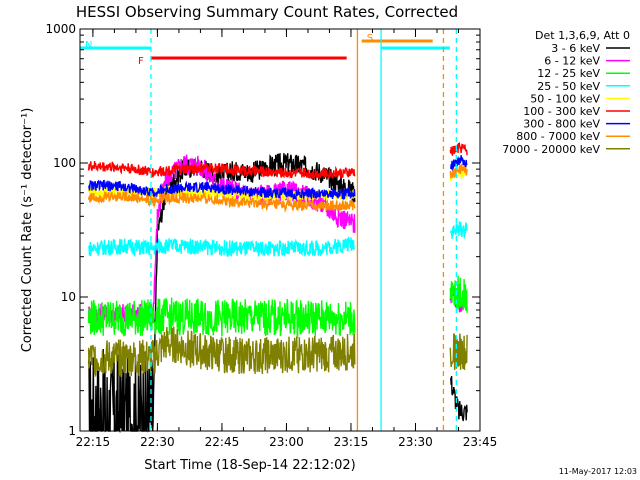  I want to click on x-tick-label: 23:00, so click(286, 442).